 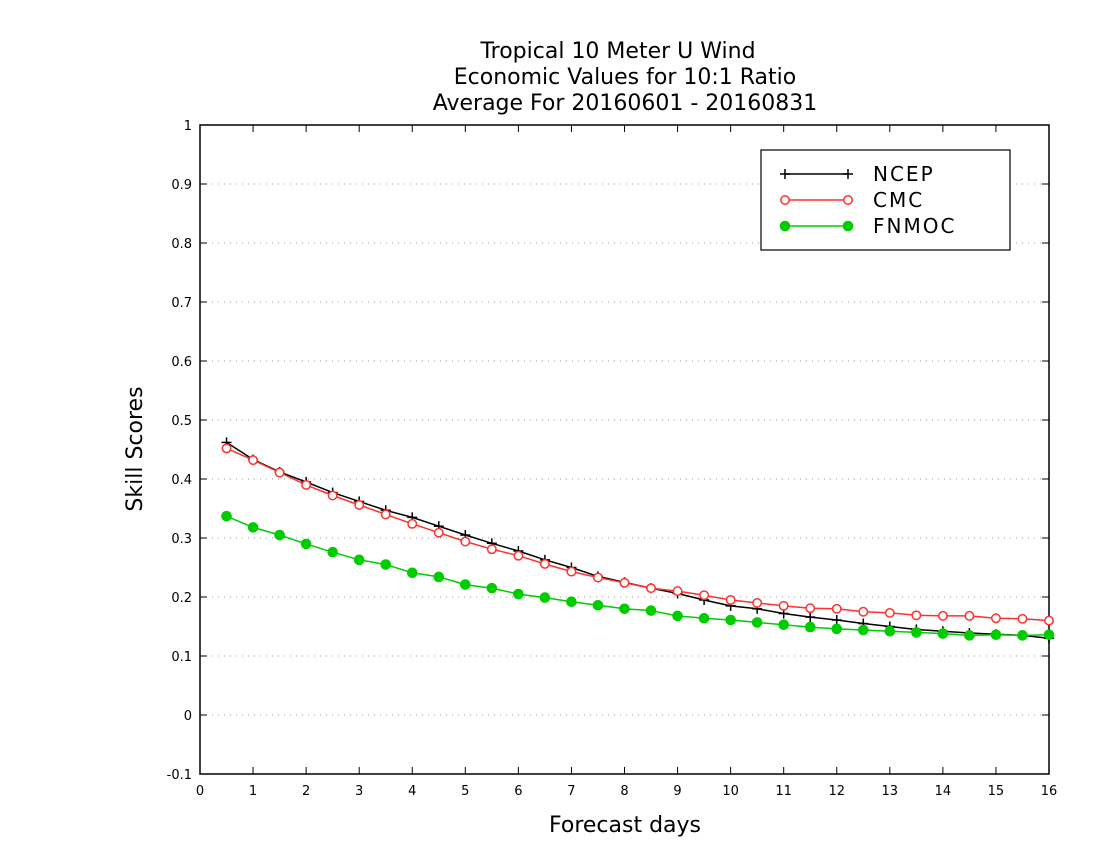 I want to click on x-tick-label: 6, so click(x=518, y=791).